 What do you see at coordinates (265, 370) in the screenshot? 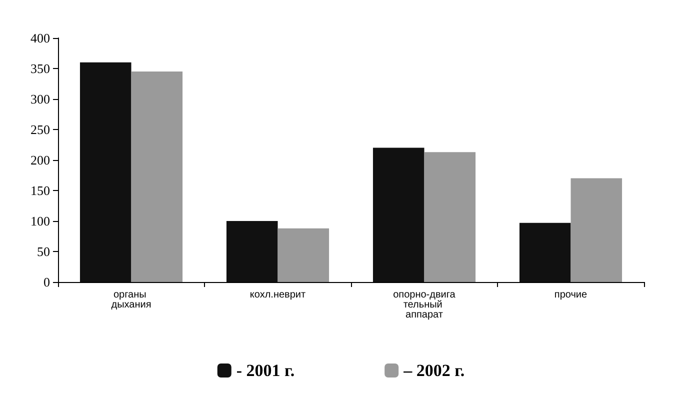
I see `legend-label: - 2001 г.` at bounding box center [265, 370].